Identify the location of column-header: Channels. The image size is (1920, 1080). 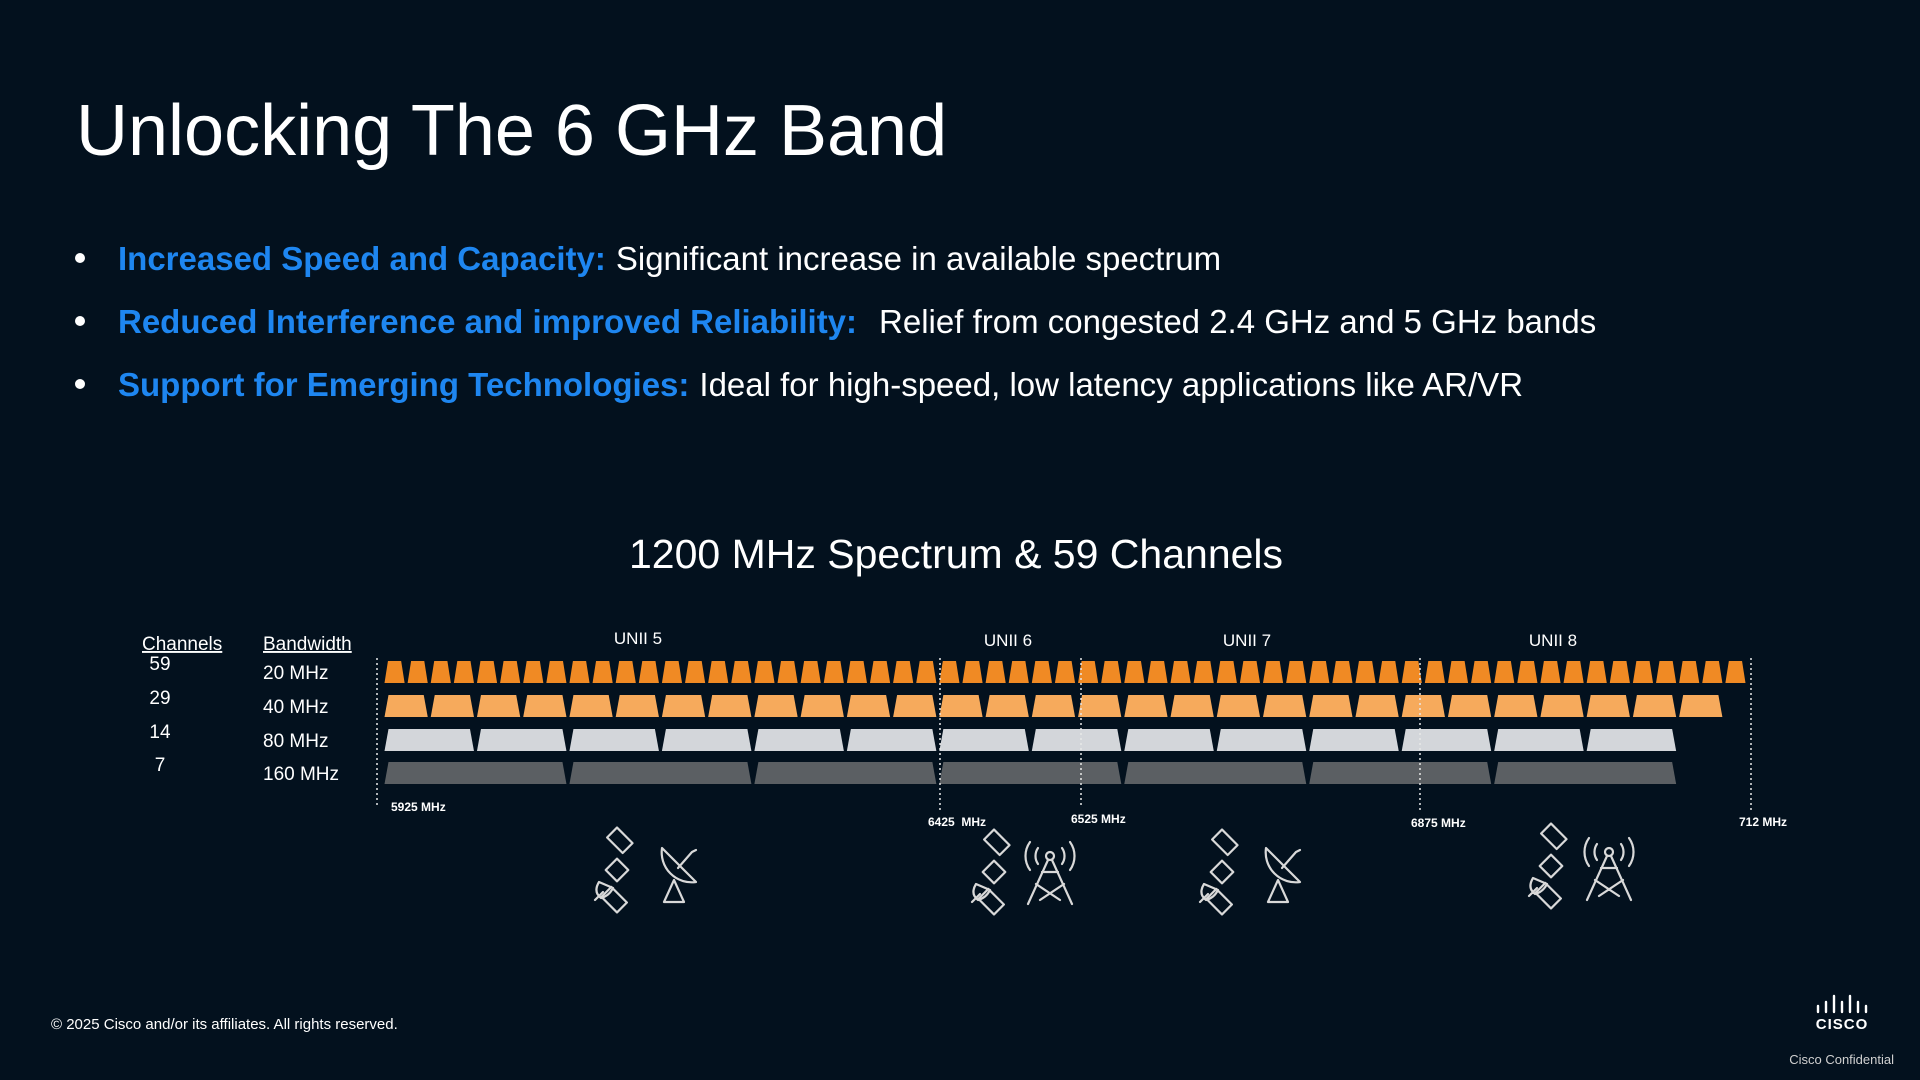
(182, 644).